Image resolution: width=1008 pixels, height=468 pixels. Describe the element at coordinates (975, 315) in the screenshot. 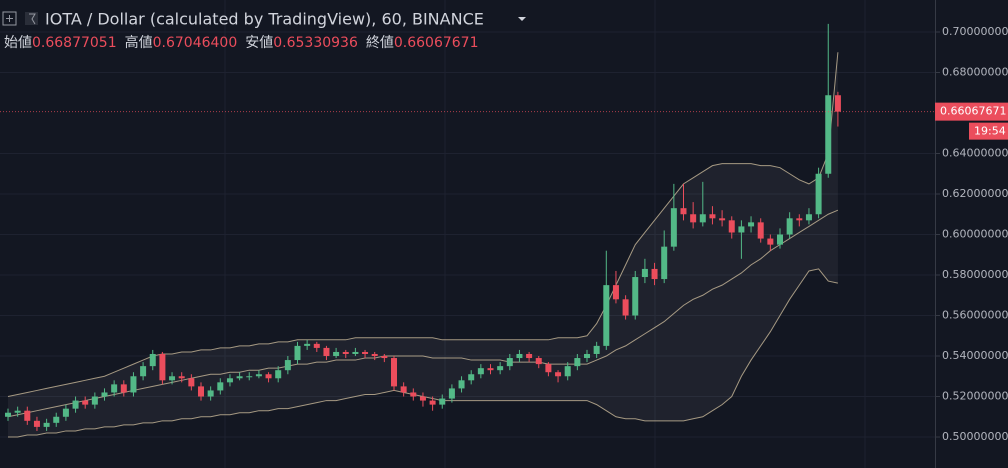

I see `y-tick-label: 0.56000000` at that location.